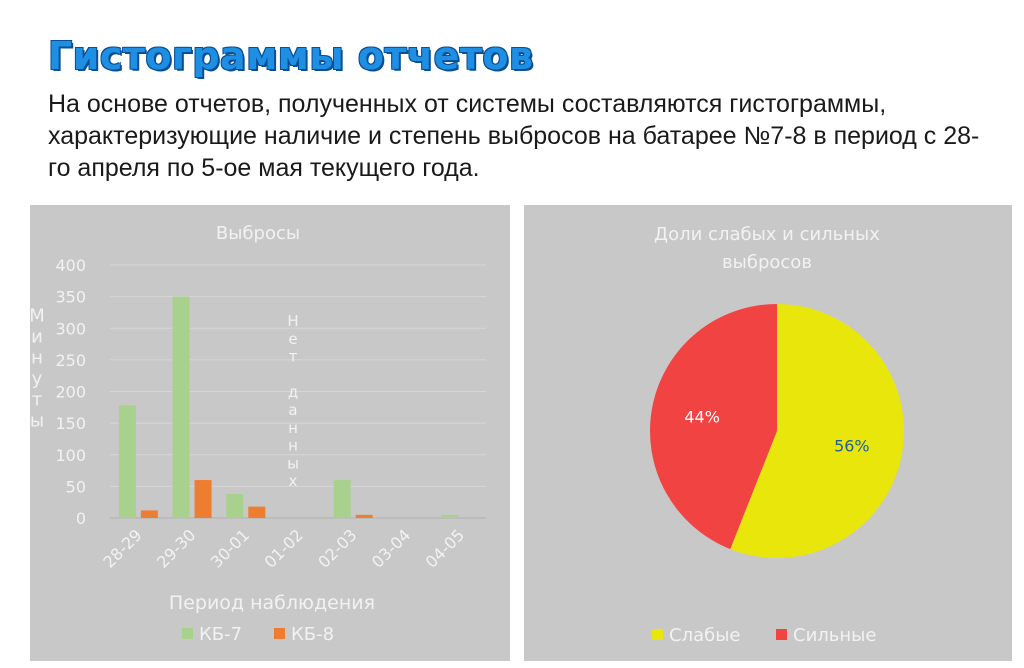 This screenshot has height=668, width=1024. Describe the element at coordinates (37, 379) in the screenshot. I see `y-axis-label-letter: у` at that location.